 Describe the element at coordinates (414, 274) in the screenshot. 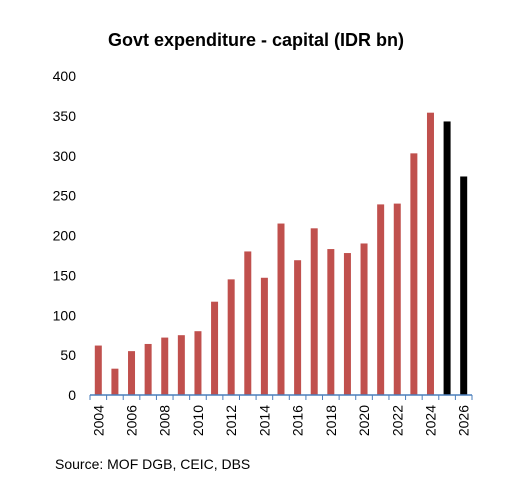

I see `bar-2023` at that location.